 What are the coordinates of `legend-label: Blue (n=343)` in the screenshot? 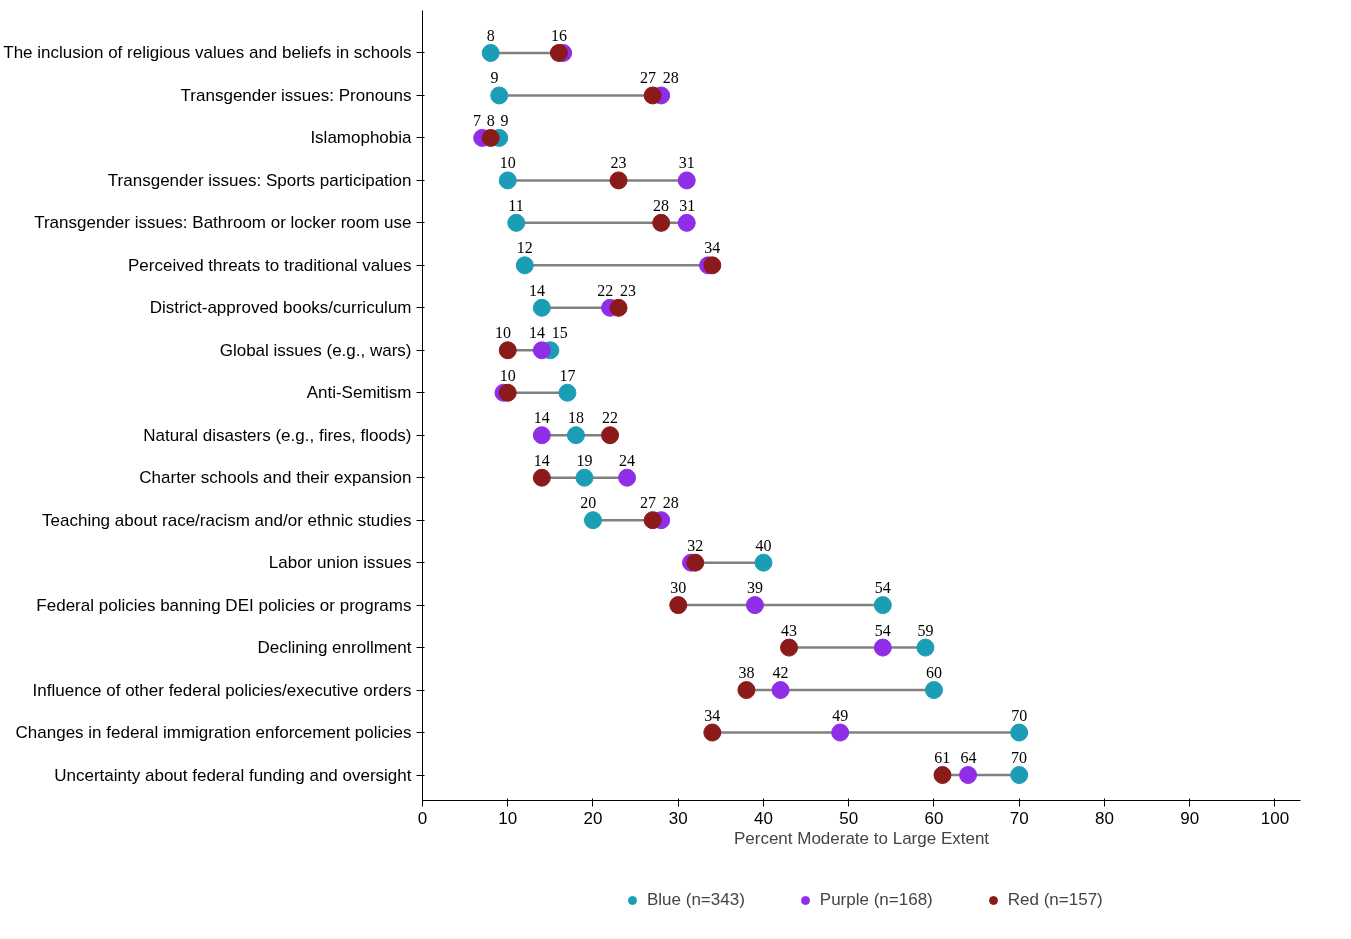 It's located at (696, 900).